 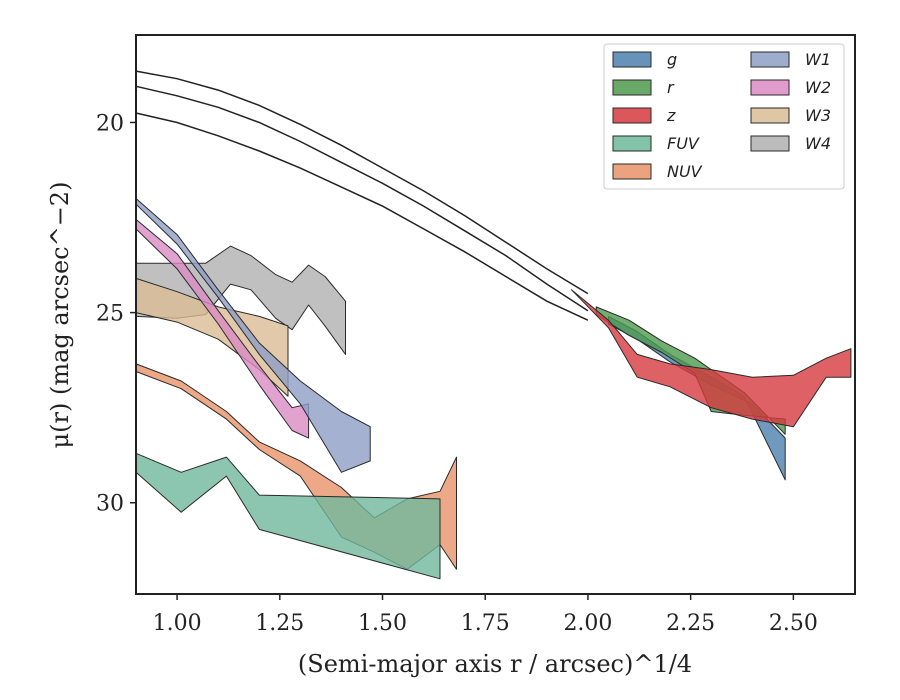 What do you see at coordinates (685, 171) in the screenshot?
I see `legend-label-nuv: NUV` at bounding box center [685, 171].